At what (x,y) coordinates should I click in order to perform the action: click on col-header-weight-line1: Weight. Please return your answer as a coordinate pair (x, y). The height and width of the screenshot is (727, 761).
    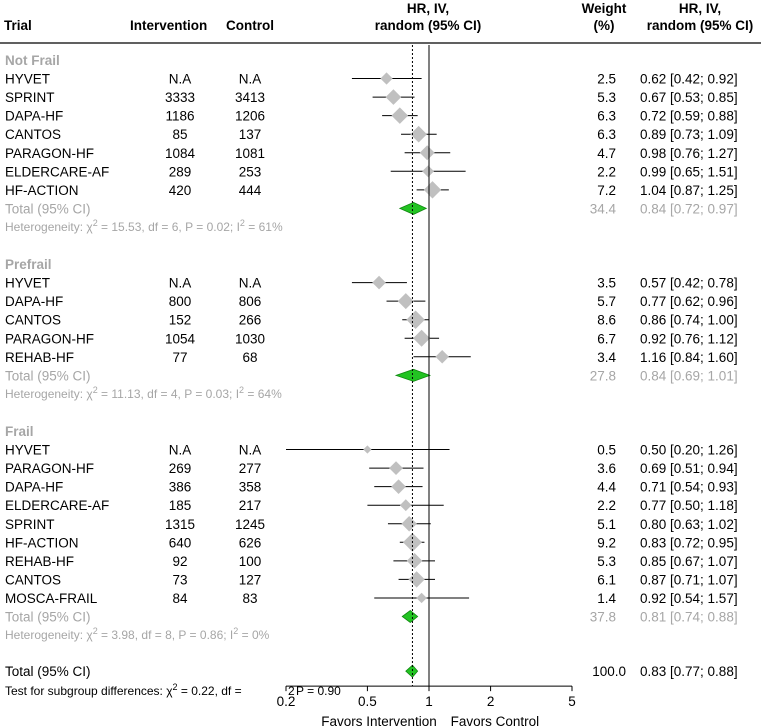
    Looking at the image, I should click on (604, 8).